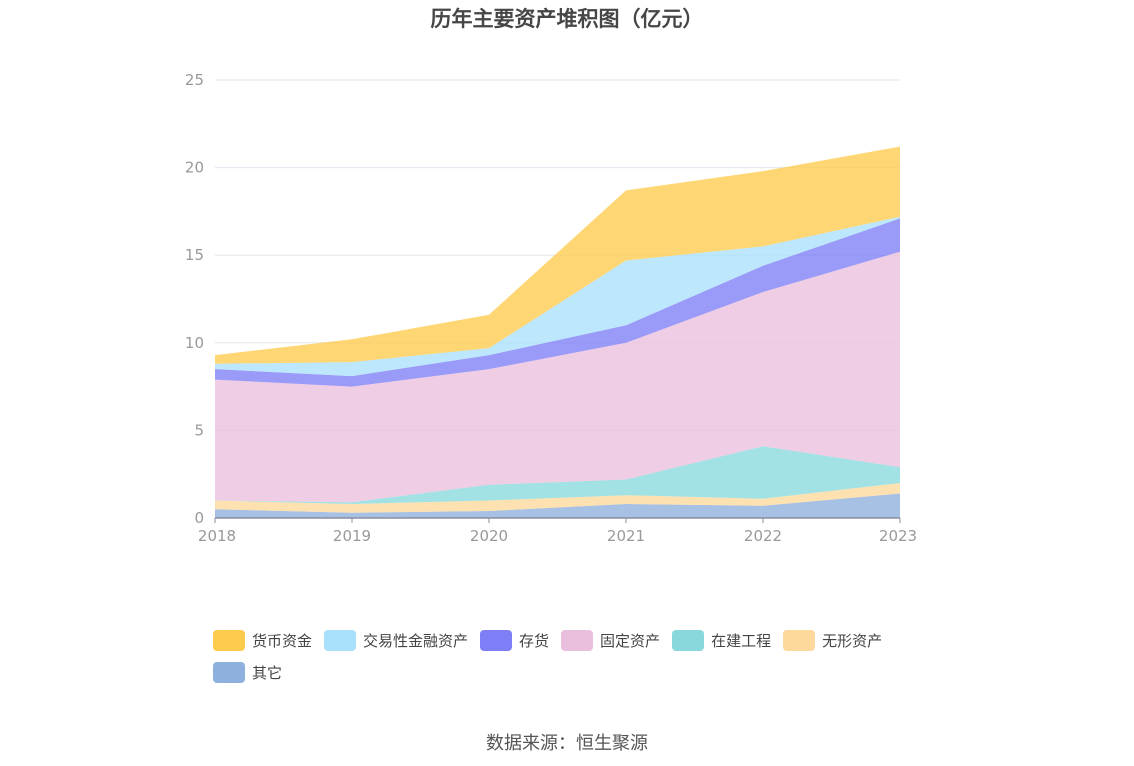 The width and height of the screenshot is (1134, 766). Describe the element at coordinates (534, 641) in the screenshot. I see `legend-label: 存货` at that location.